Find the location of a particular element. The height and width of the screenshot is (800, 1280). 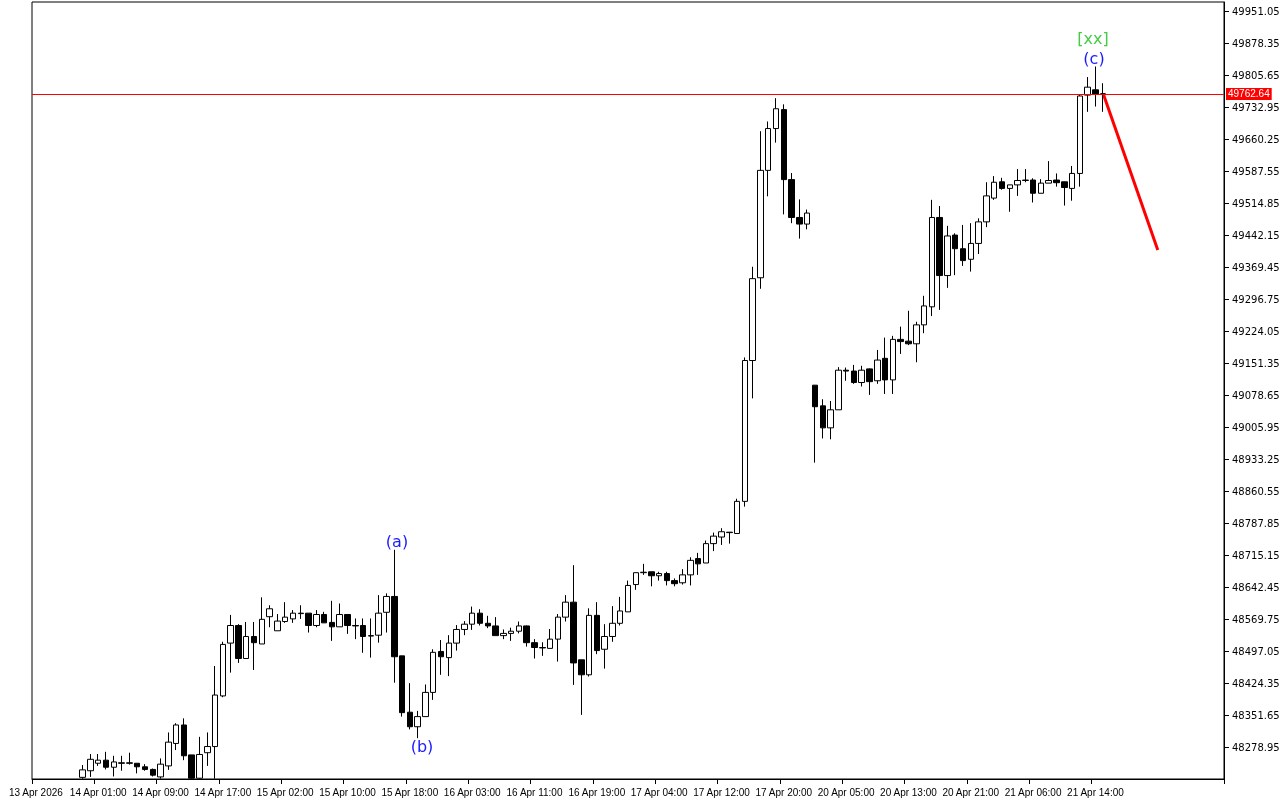

x-tick-label: 16 Apr 11:00 is located at coordinates (534, 792).